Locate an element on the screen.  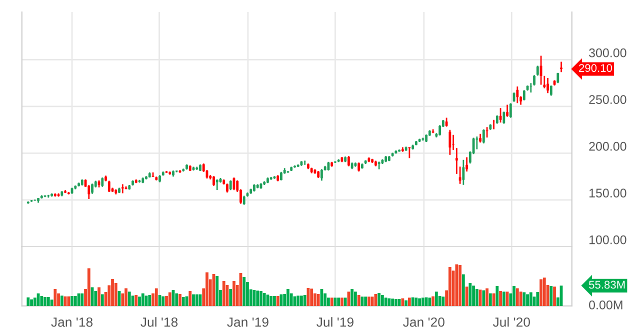
y-tick-label: 250.00 is located at coordinates (607, 99).